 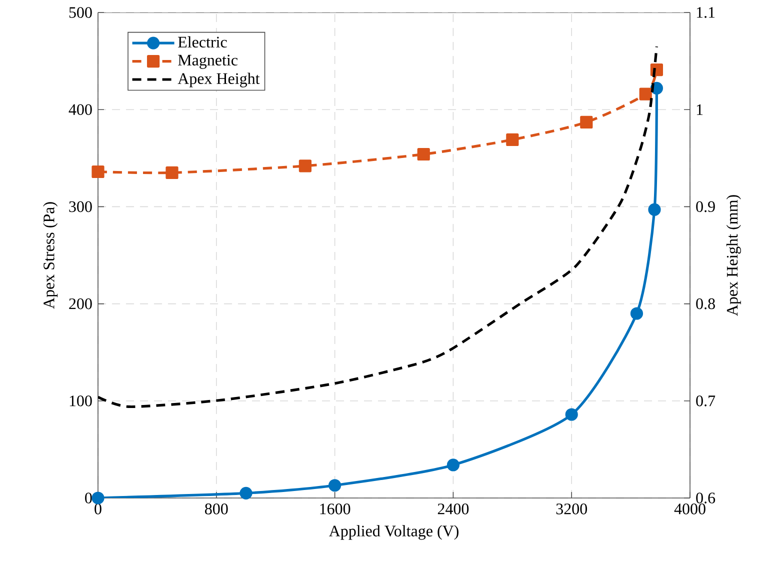 What do you see at coordinates (98, 509) in the screenshot?
I see `x-tick-label: 0` at bounding box center [98, 509].